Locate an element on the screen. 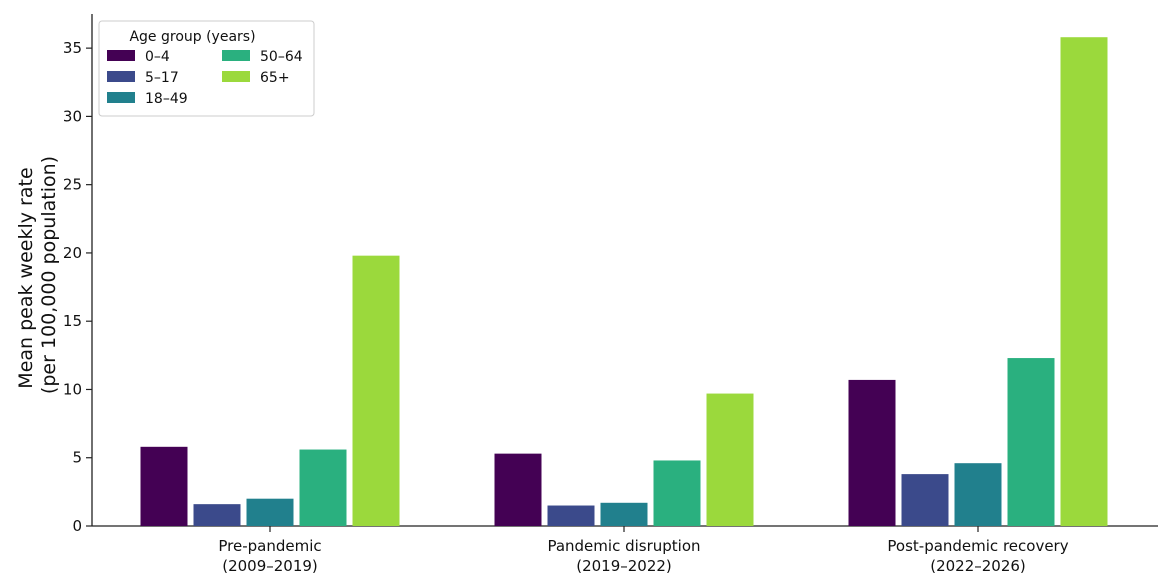 This screenshot has width=1171, height=583. x-tick-label: Post-pandemic recovery (2022–2026) is located at coordinates (977, 556).